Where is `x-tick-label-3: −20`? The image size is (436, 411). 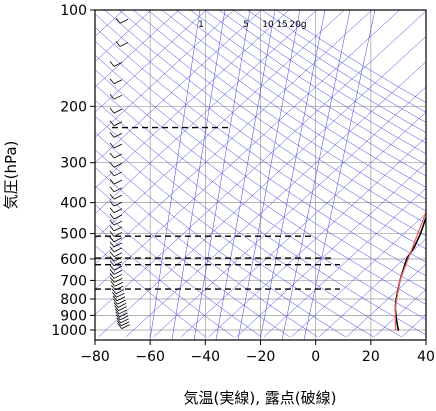
x-tick-label-3: −20 is located at coordinates (261, 357).